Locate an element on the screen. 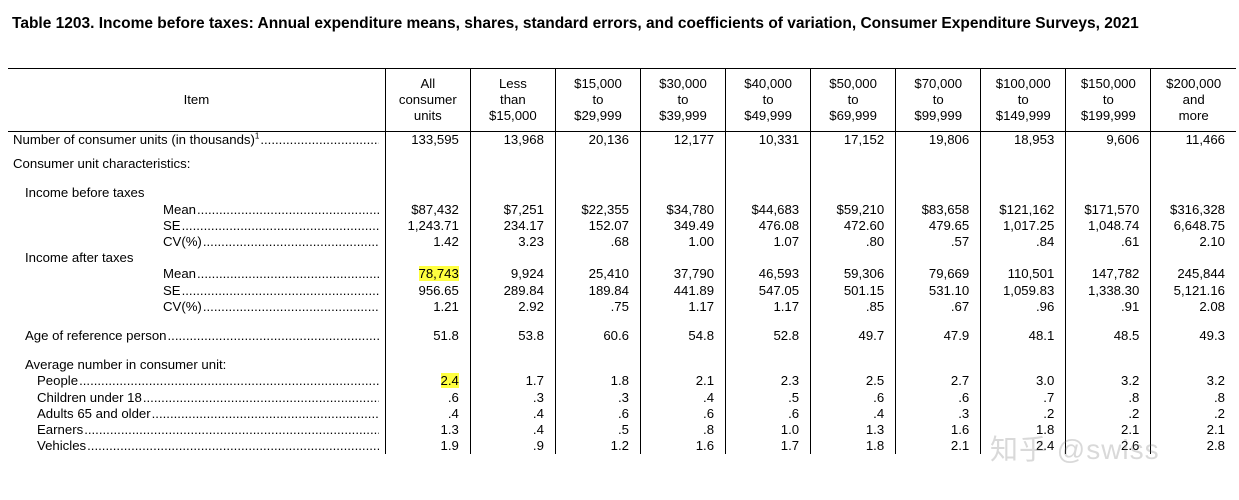 This screenshot has height=500, width=1239. cell-value: .9 is located at coordinates (538, 446).